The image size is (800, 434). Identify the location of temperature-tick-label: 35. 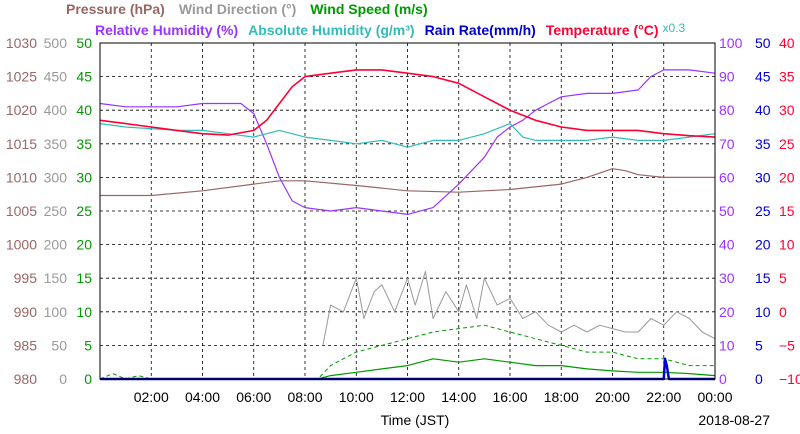
(787, 77).